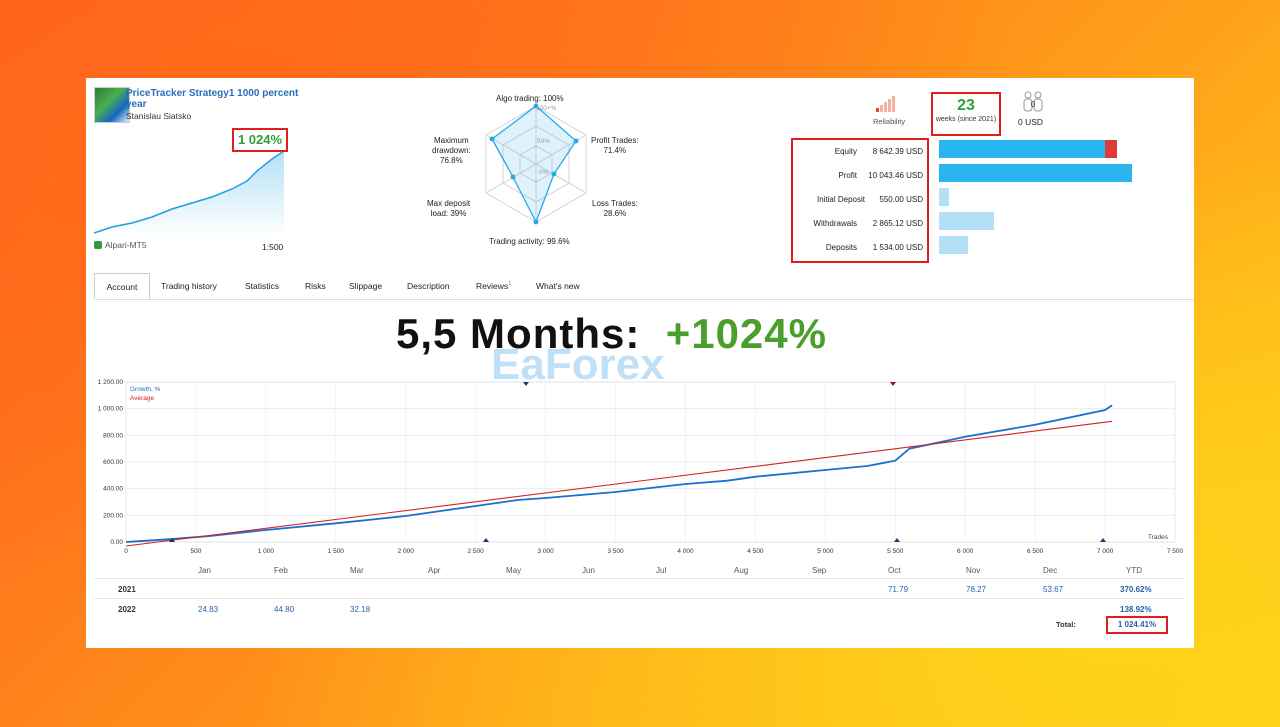 The width and height of the screenshot is (1280, 727). Describe the element at coordinates (1158, 537) in the screenshot. I see `x-axis-label: Trades` at that location.